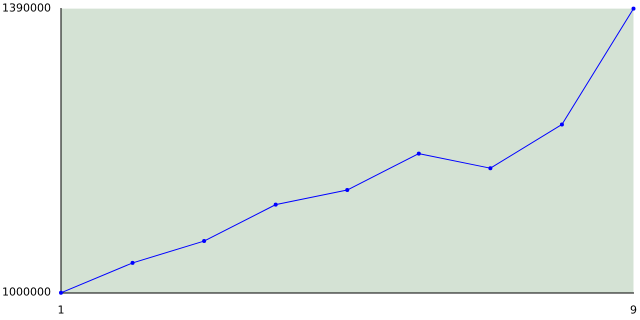 This screenshot has width=640, height=320. What do you see at coordinates (26, 292) in the screenshot?
I see `y-tick-label: 1000000` at bounding box center [26, 292].